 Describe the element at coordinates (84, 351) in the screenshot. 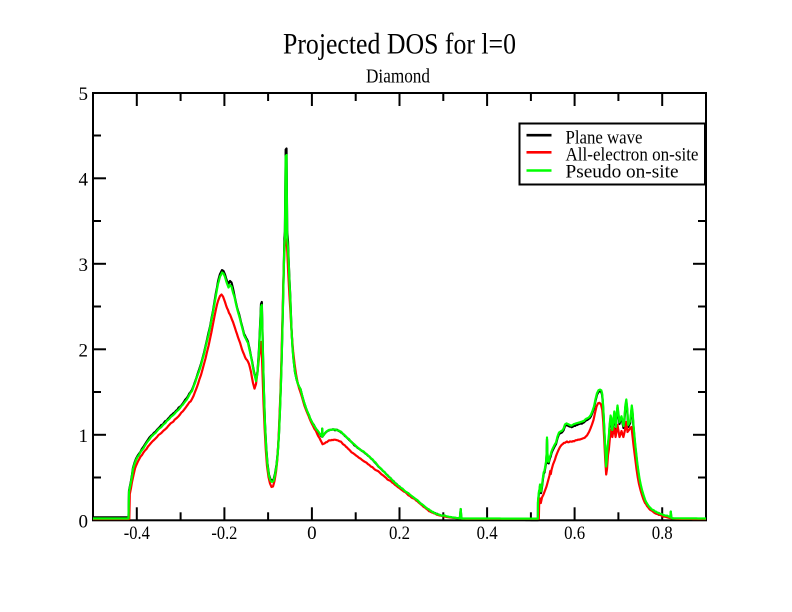

I see `svg-text: 2` at that location.